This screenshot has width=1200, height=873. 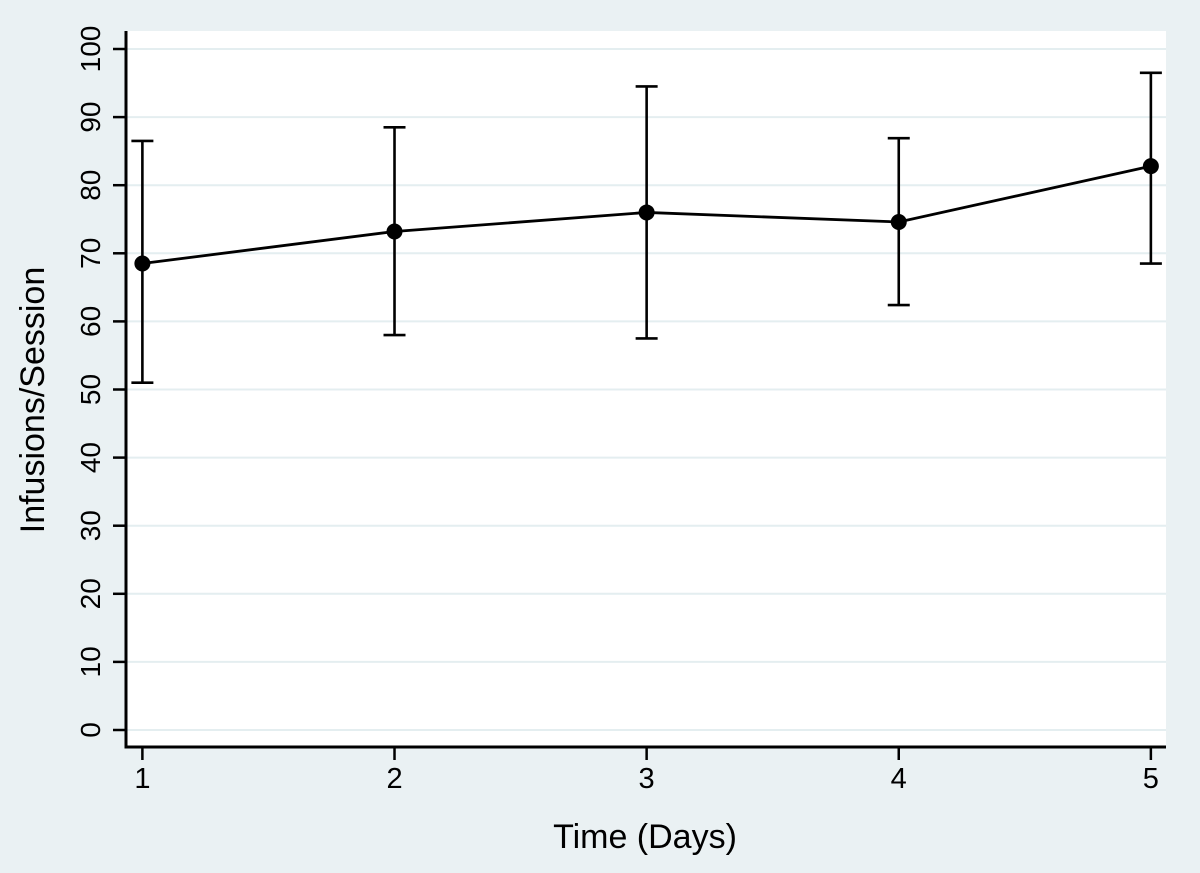 What do you see at coordinates (90, 730) in the screenshot?
I see `y-tick-label: 0` at bounding box center [90, 730].